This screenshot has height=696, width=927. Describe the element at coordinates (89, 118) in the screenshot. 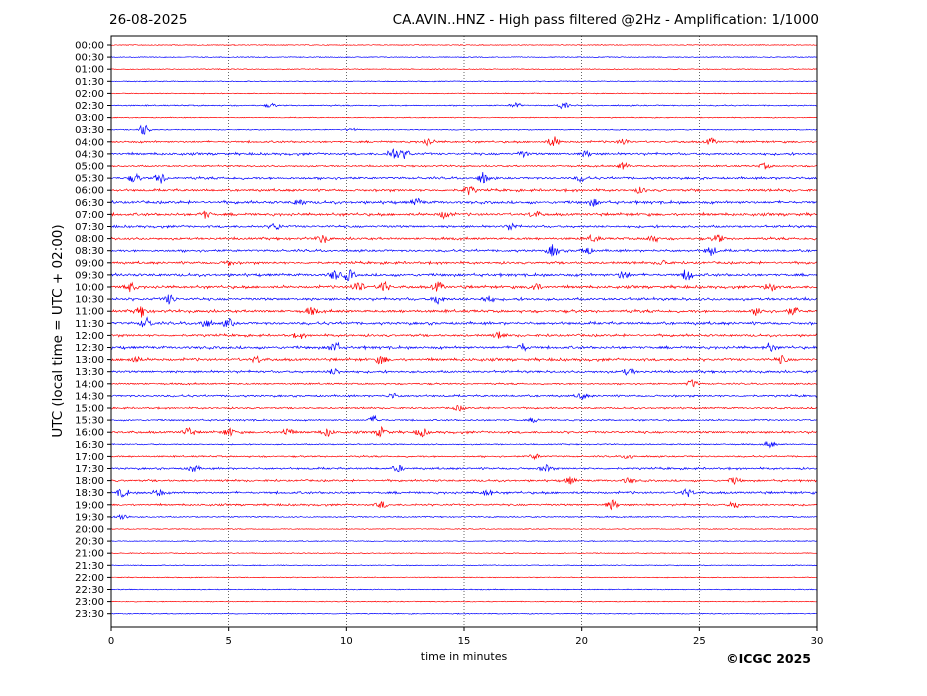

I see `y-tick-label: 03:00` at that location.